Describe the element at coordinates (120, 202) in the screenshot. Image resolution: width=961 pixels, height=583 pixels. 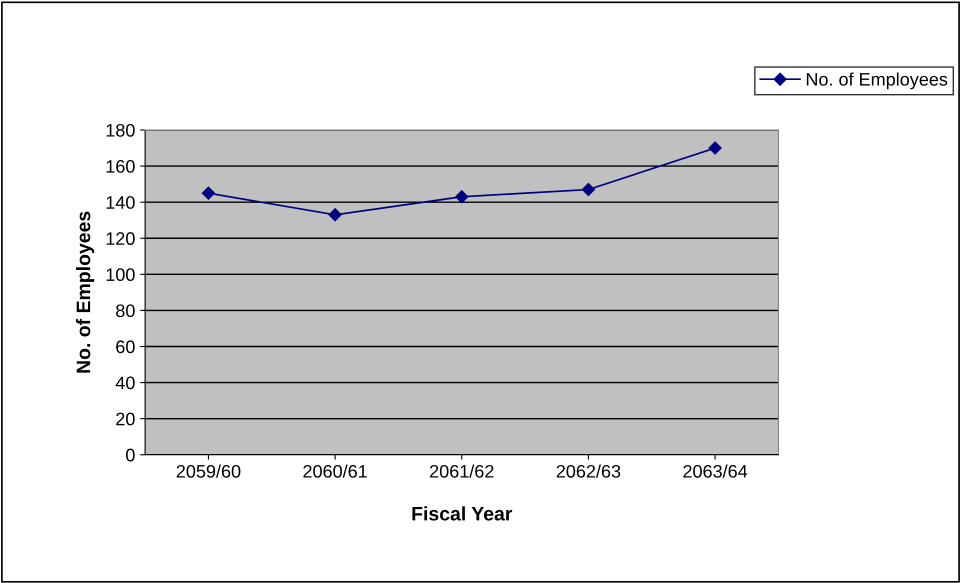
I see `y-tick-label: 140` at that location.